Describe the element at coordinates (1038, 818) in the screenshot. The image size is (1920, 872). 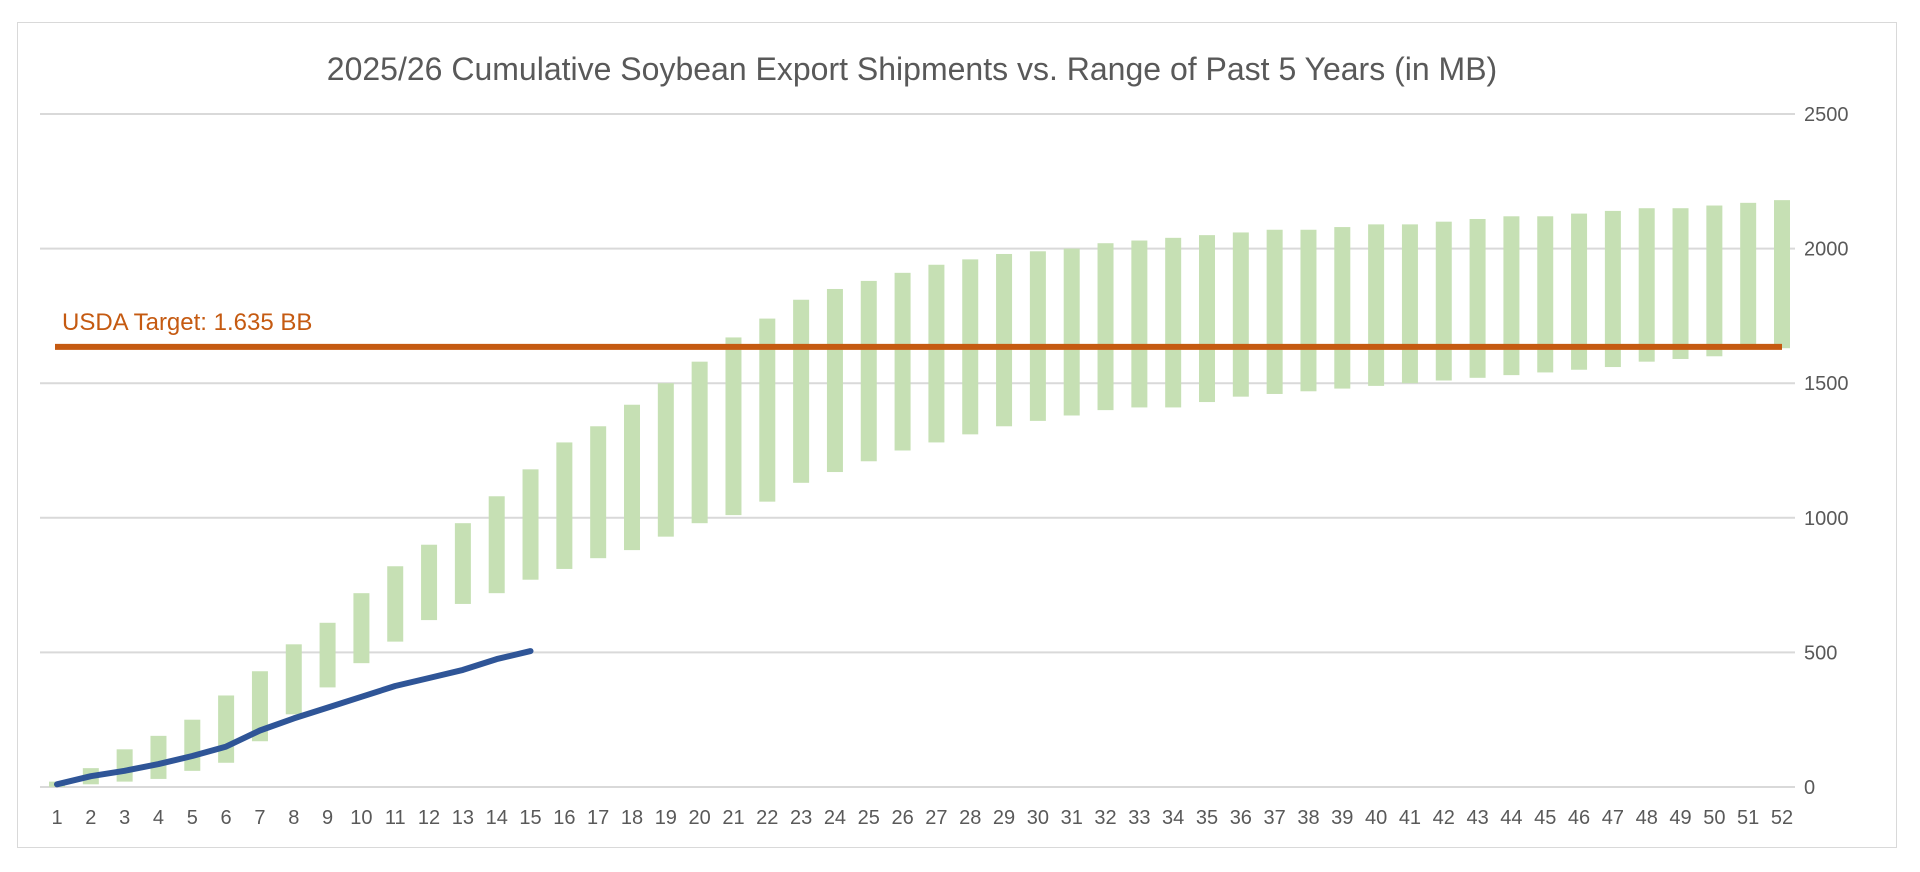
I see `x-tick-label: 30` at that location.